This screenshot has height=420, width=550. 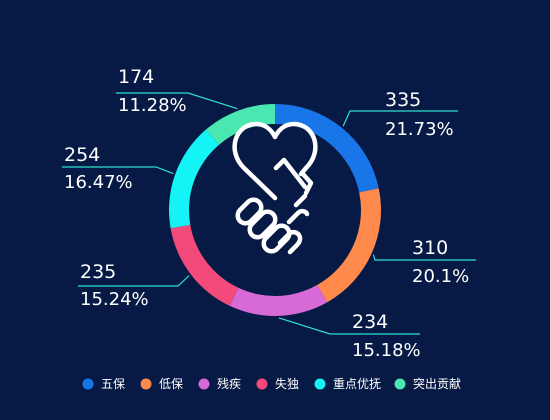 What do you see at coordinates (82, 155) in the screenshot?
I see `value-label-5: 254` at bounding box center [82, 155].